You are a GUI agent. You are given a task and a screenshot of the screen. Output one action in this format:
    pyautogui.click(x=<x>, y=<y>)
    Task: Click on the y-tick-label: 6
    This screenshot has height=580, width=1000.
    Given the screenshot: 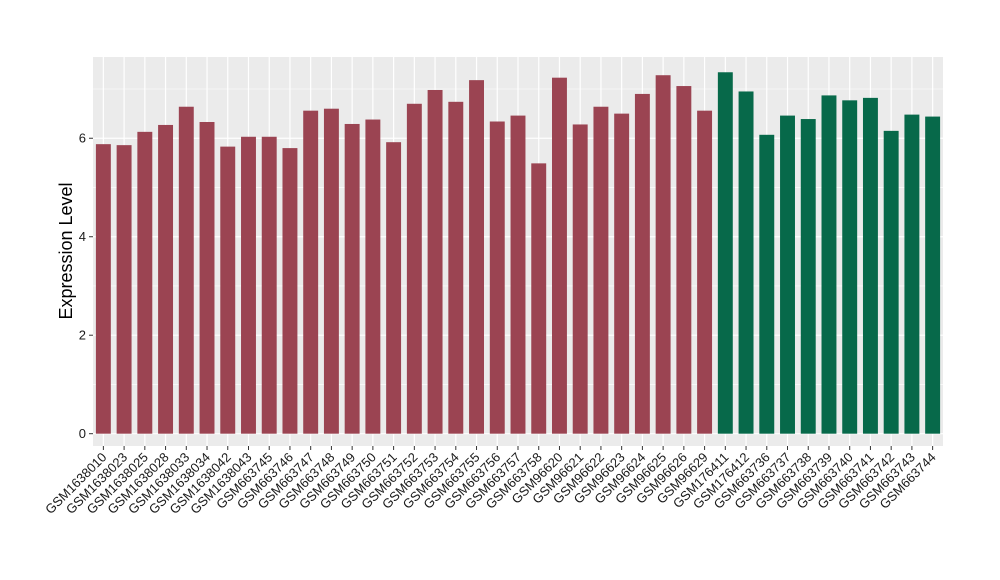 What is the action you would take?
    pyautogui.click(x=82, y=138)
    